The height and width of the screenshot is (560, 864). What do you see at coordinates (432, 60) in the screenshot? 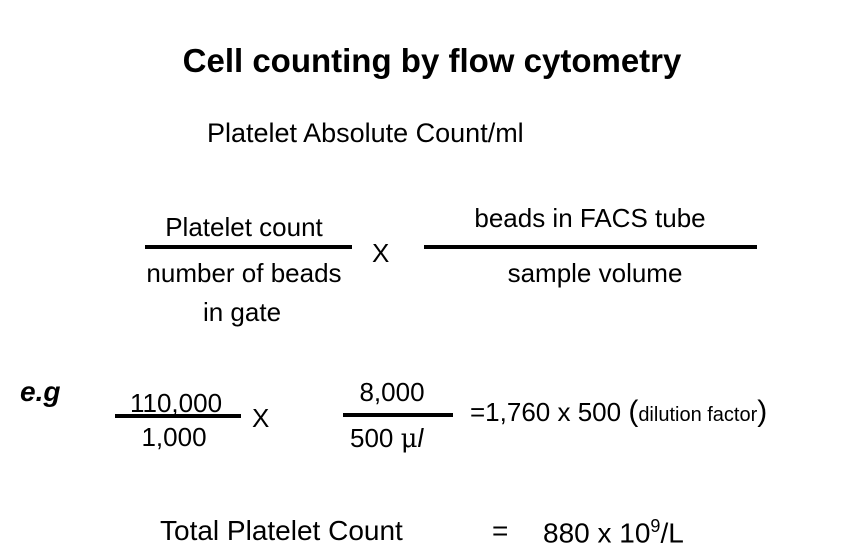
I see `title: Cell counting by flow cytometry` at bounding box center [432, 60].